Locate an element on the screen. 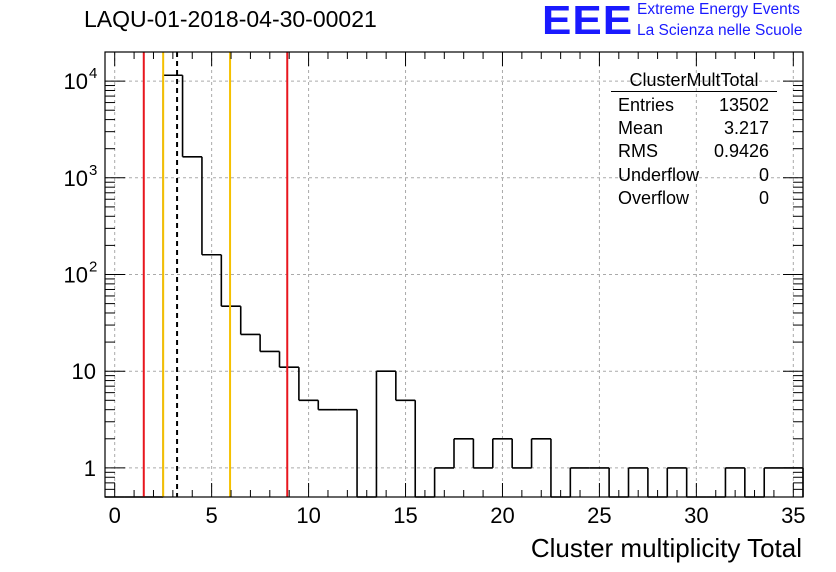  y-tick-label: 1 is located at coordinates (90, 468).